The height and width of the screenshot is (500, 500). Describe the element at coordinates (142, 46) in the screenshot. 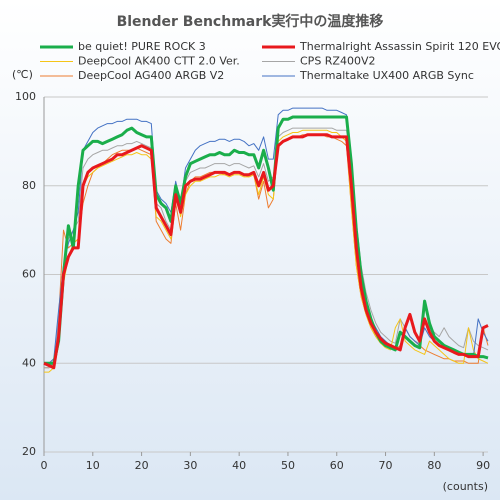

I see `legend-label: be quiet! PURE ROCK 3` at that location.